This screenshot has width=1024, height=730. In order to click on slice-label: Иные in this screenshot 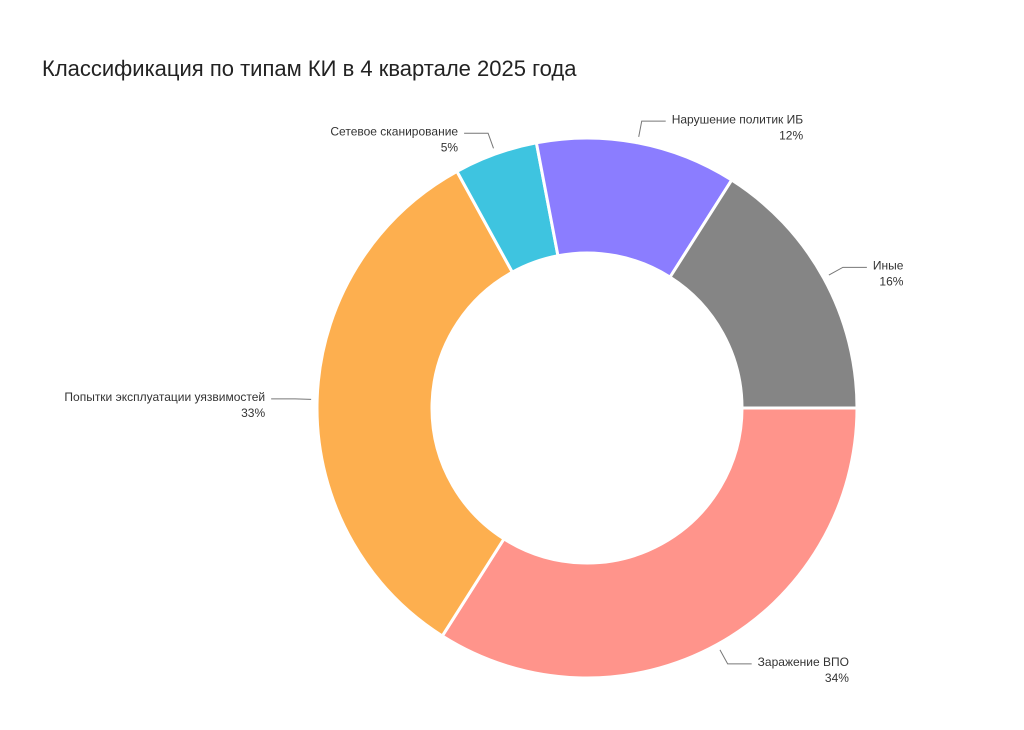, I will do `click(888, 265)`.